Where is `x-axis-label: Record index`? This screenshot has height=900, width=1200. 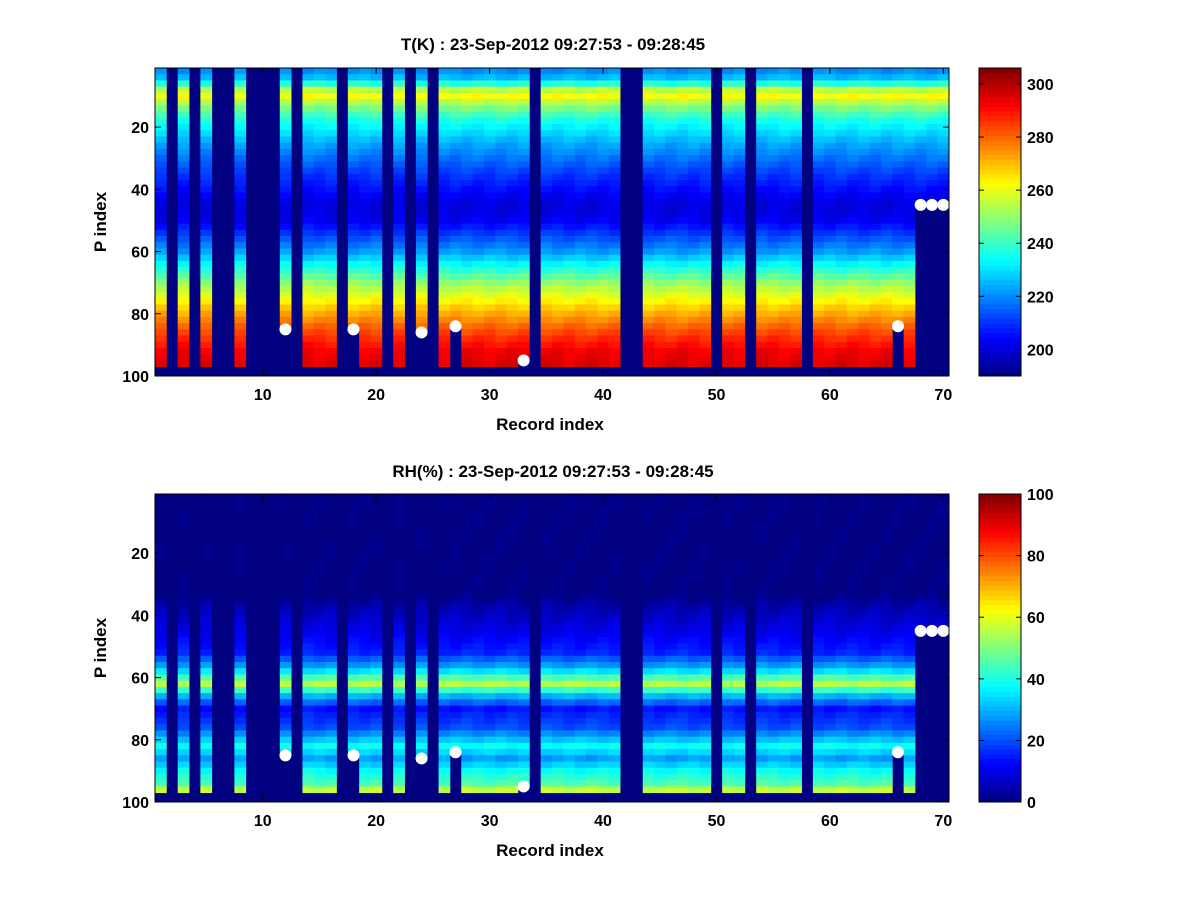
x-axis-label: Record index is located at coordinates (550, 424).